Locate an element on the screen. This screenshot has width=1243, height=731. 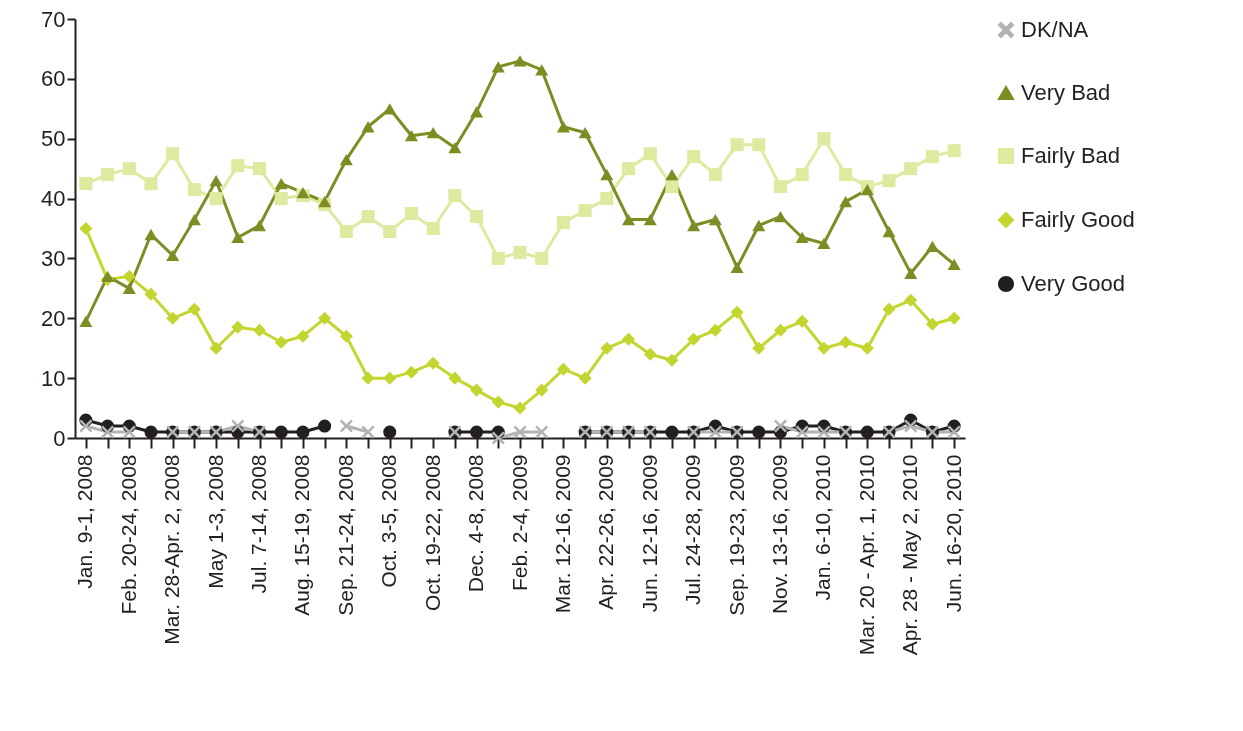
x-tick-label: Jul. 24-28, 2009 is located at coordinates (693, 530).